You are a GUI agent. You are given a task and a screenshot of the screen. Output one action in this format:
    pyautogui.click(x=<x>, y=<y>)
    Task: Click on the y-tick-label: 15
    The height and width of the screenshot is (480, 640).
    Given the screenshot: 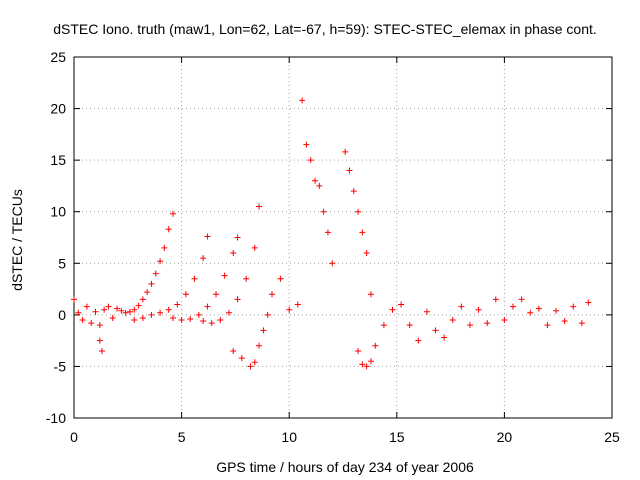 What is the action you would take?
    pyautogui.click(x=58, y=160)
    